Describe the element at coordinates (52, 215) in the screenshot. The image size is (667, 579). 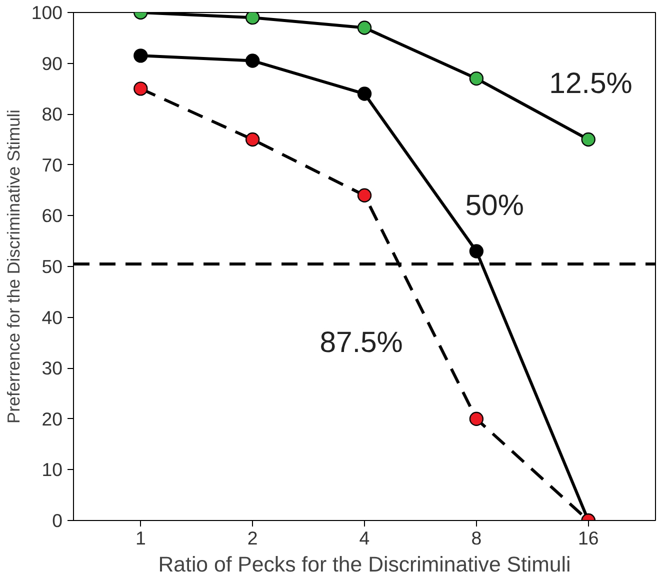
I see `y-tick-label: 60` at that location.